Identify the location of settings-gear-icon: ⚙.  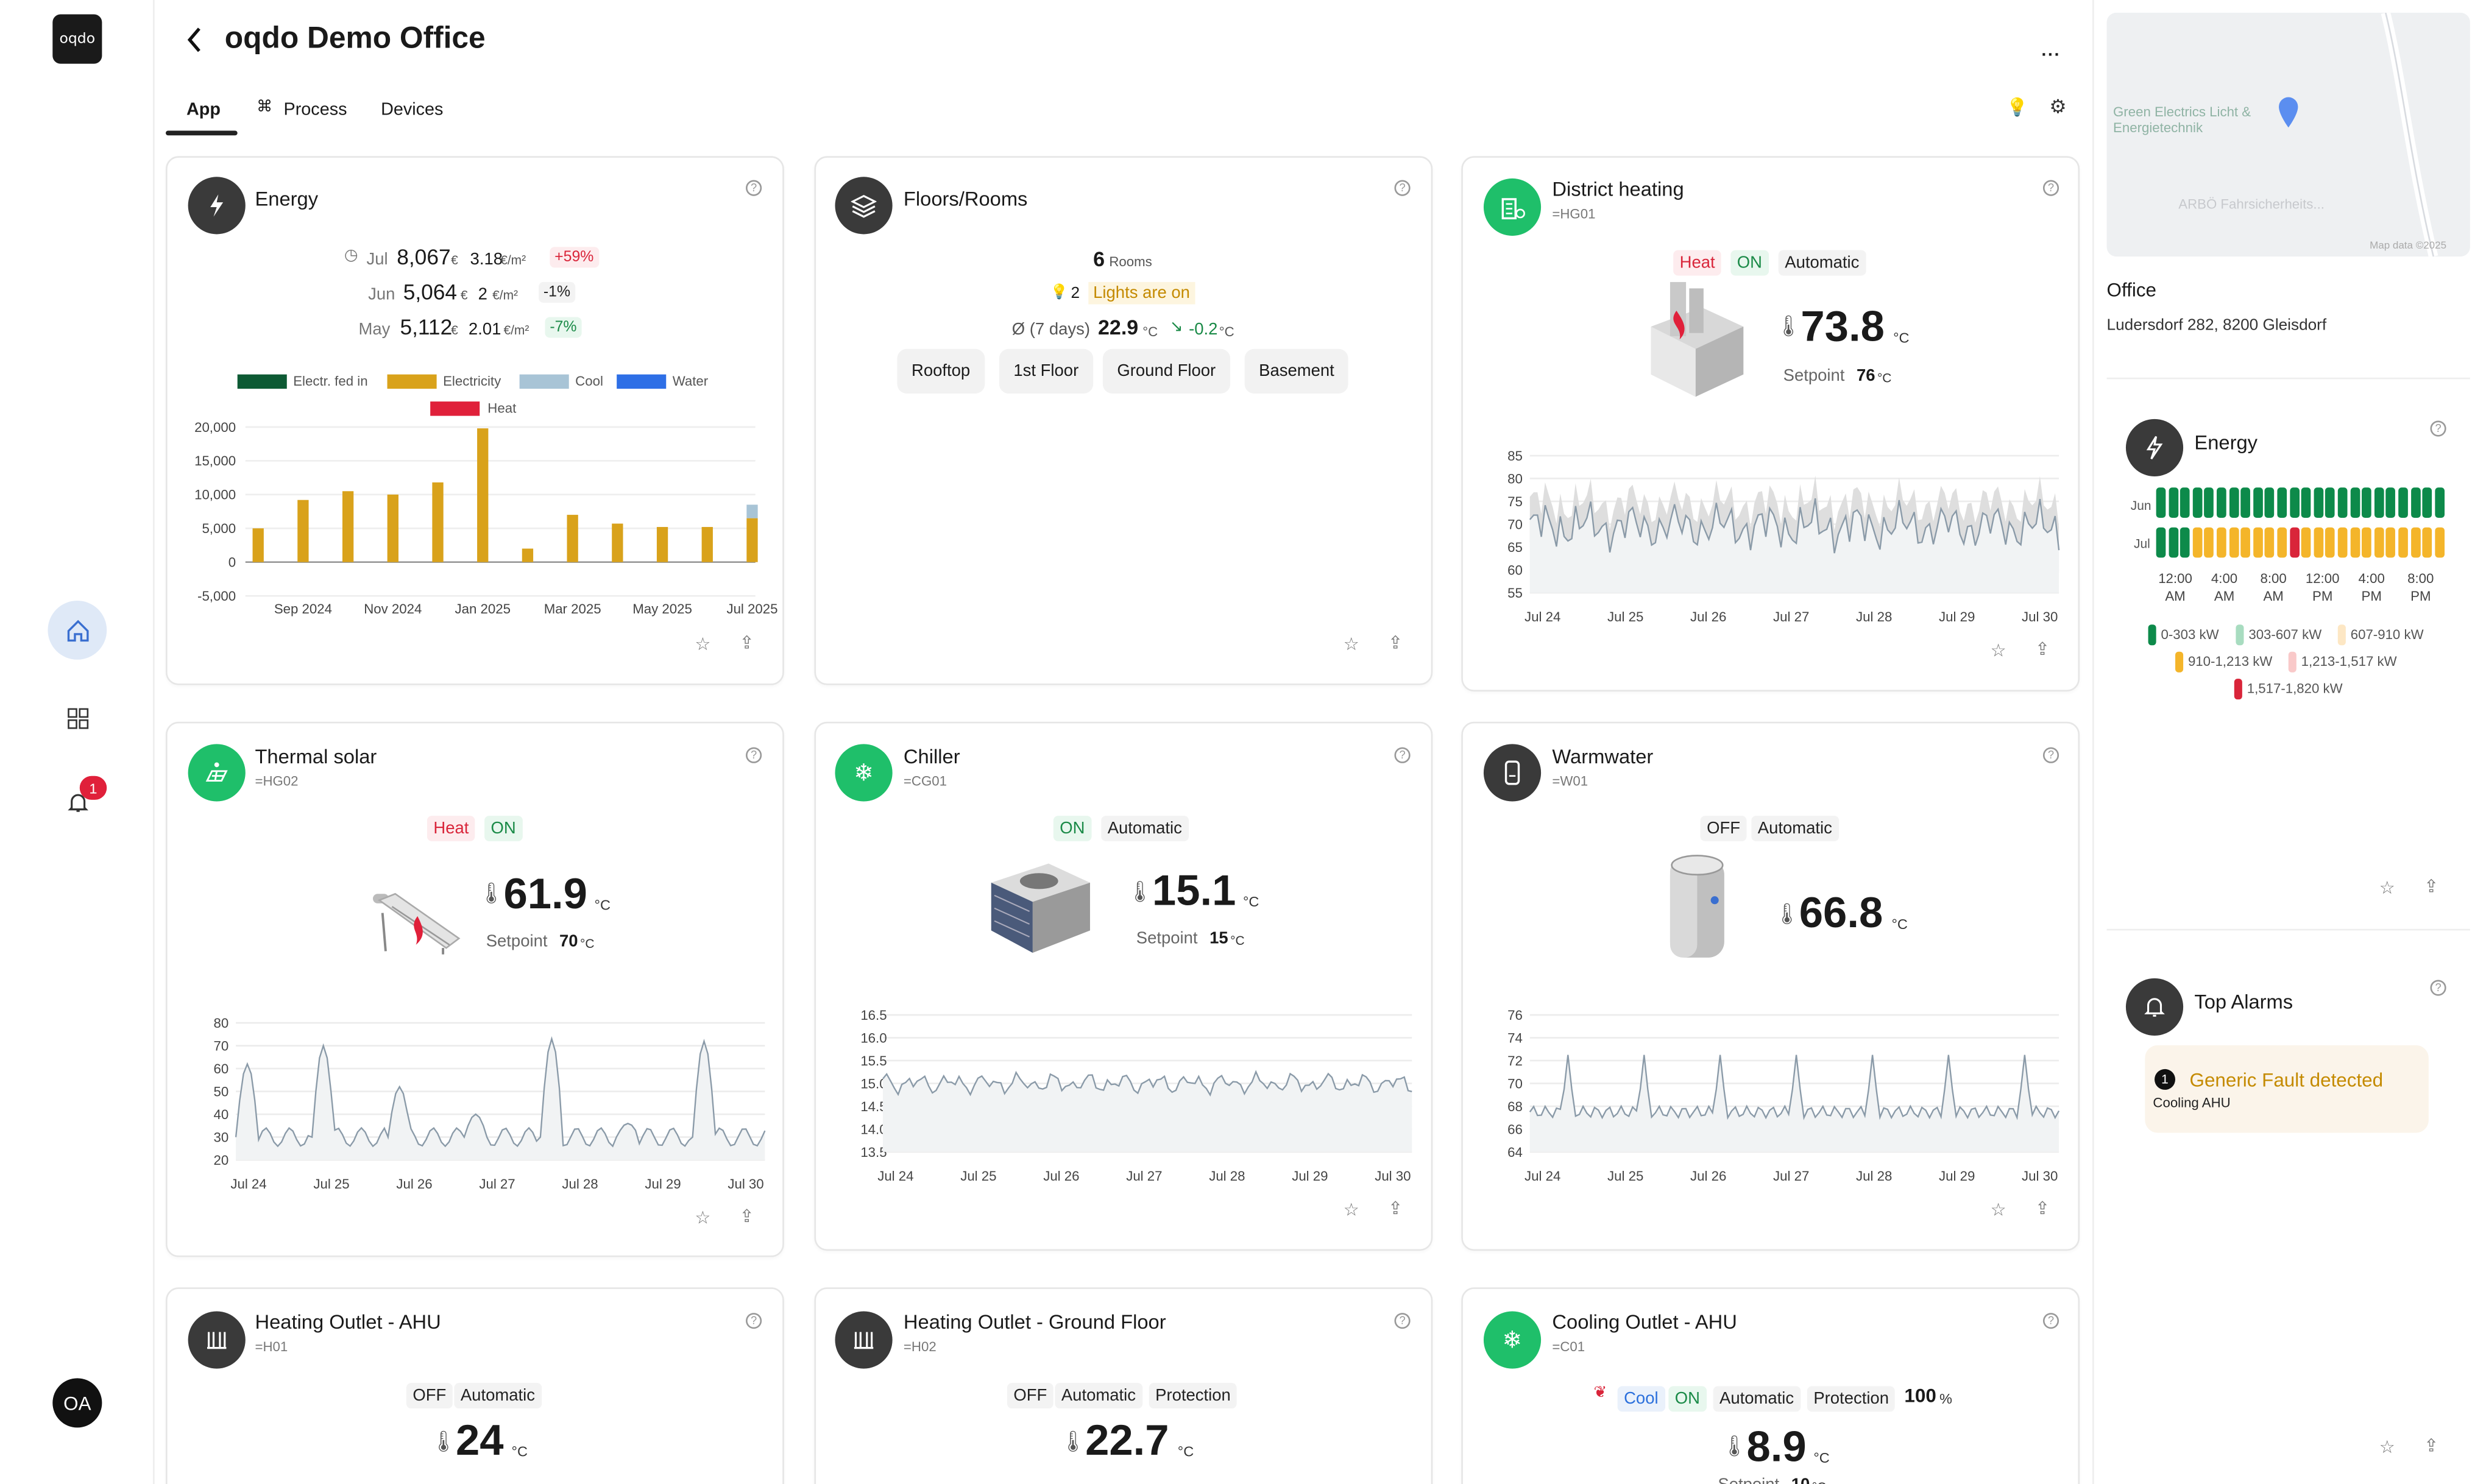
(2058, 106).